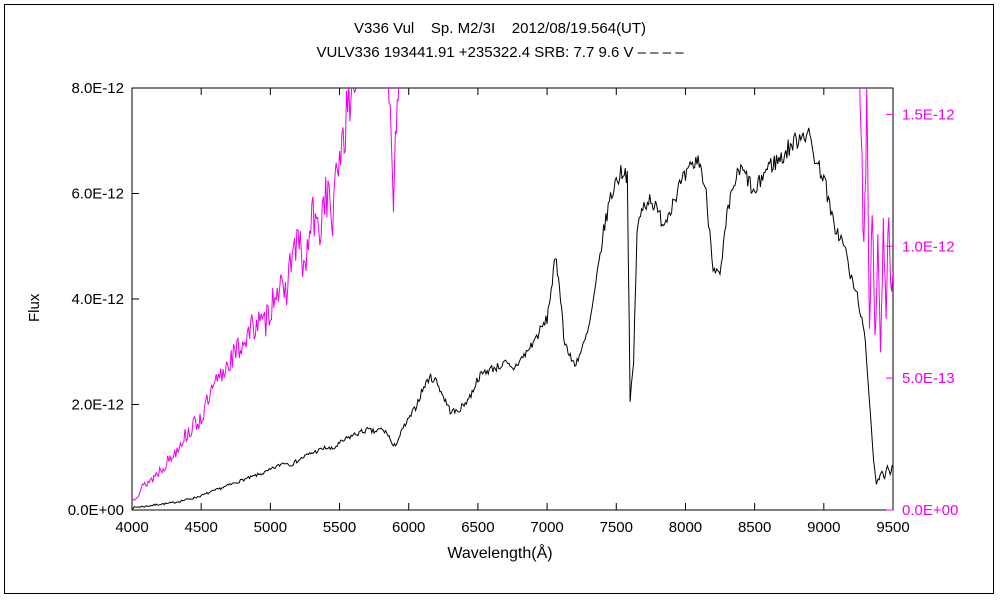 Image resolution: width=1000 pixels, height=600 pixels. I want to click on x-tick-label: 6500, so click(477, 527).